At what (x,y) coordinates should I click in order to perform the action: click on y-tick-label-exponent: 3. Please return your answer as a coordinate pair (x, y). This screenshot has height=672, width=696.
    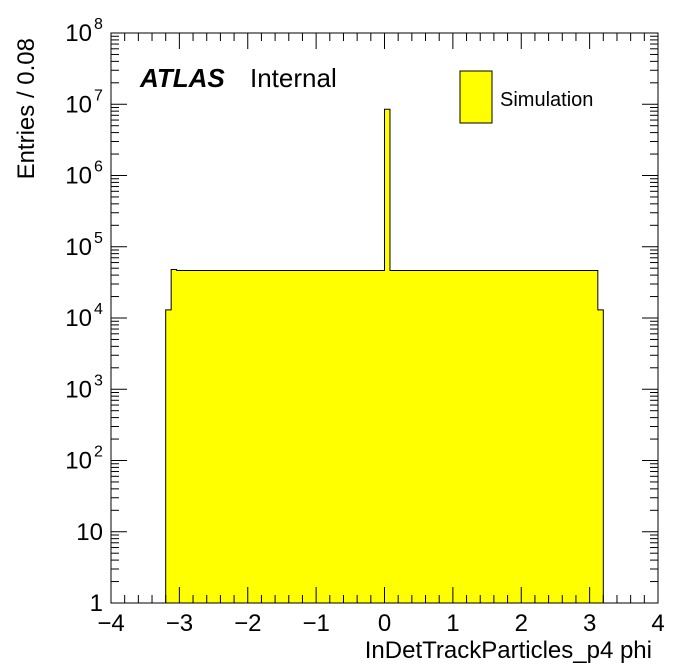
    Looking at the image, I should click on (98, 380).